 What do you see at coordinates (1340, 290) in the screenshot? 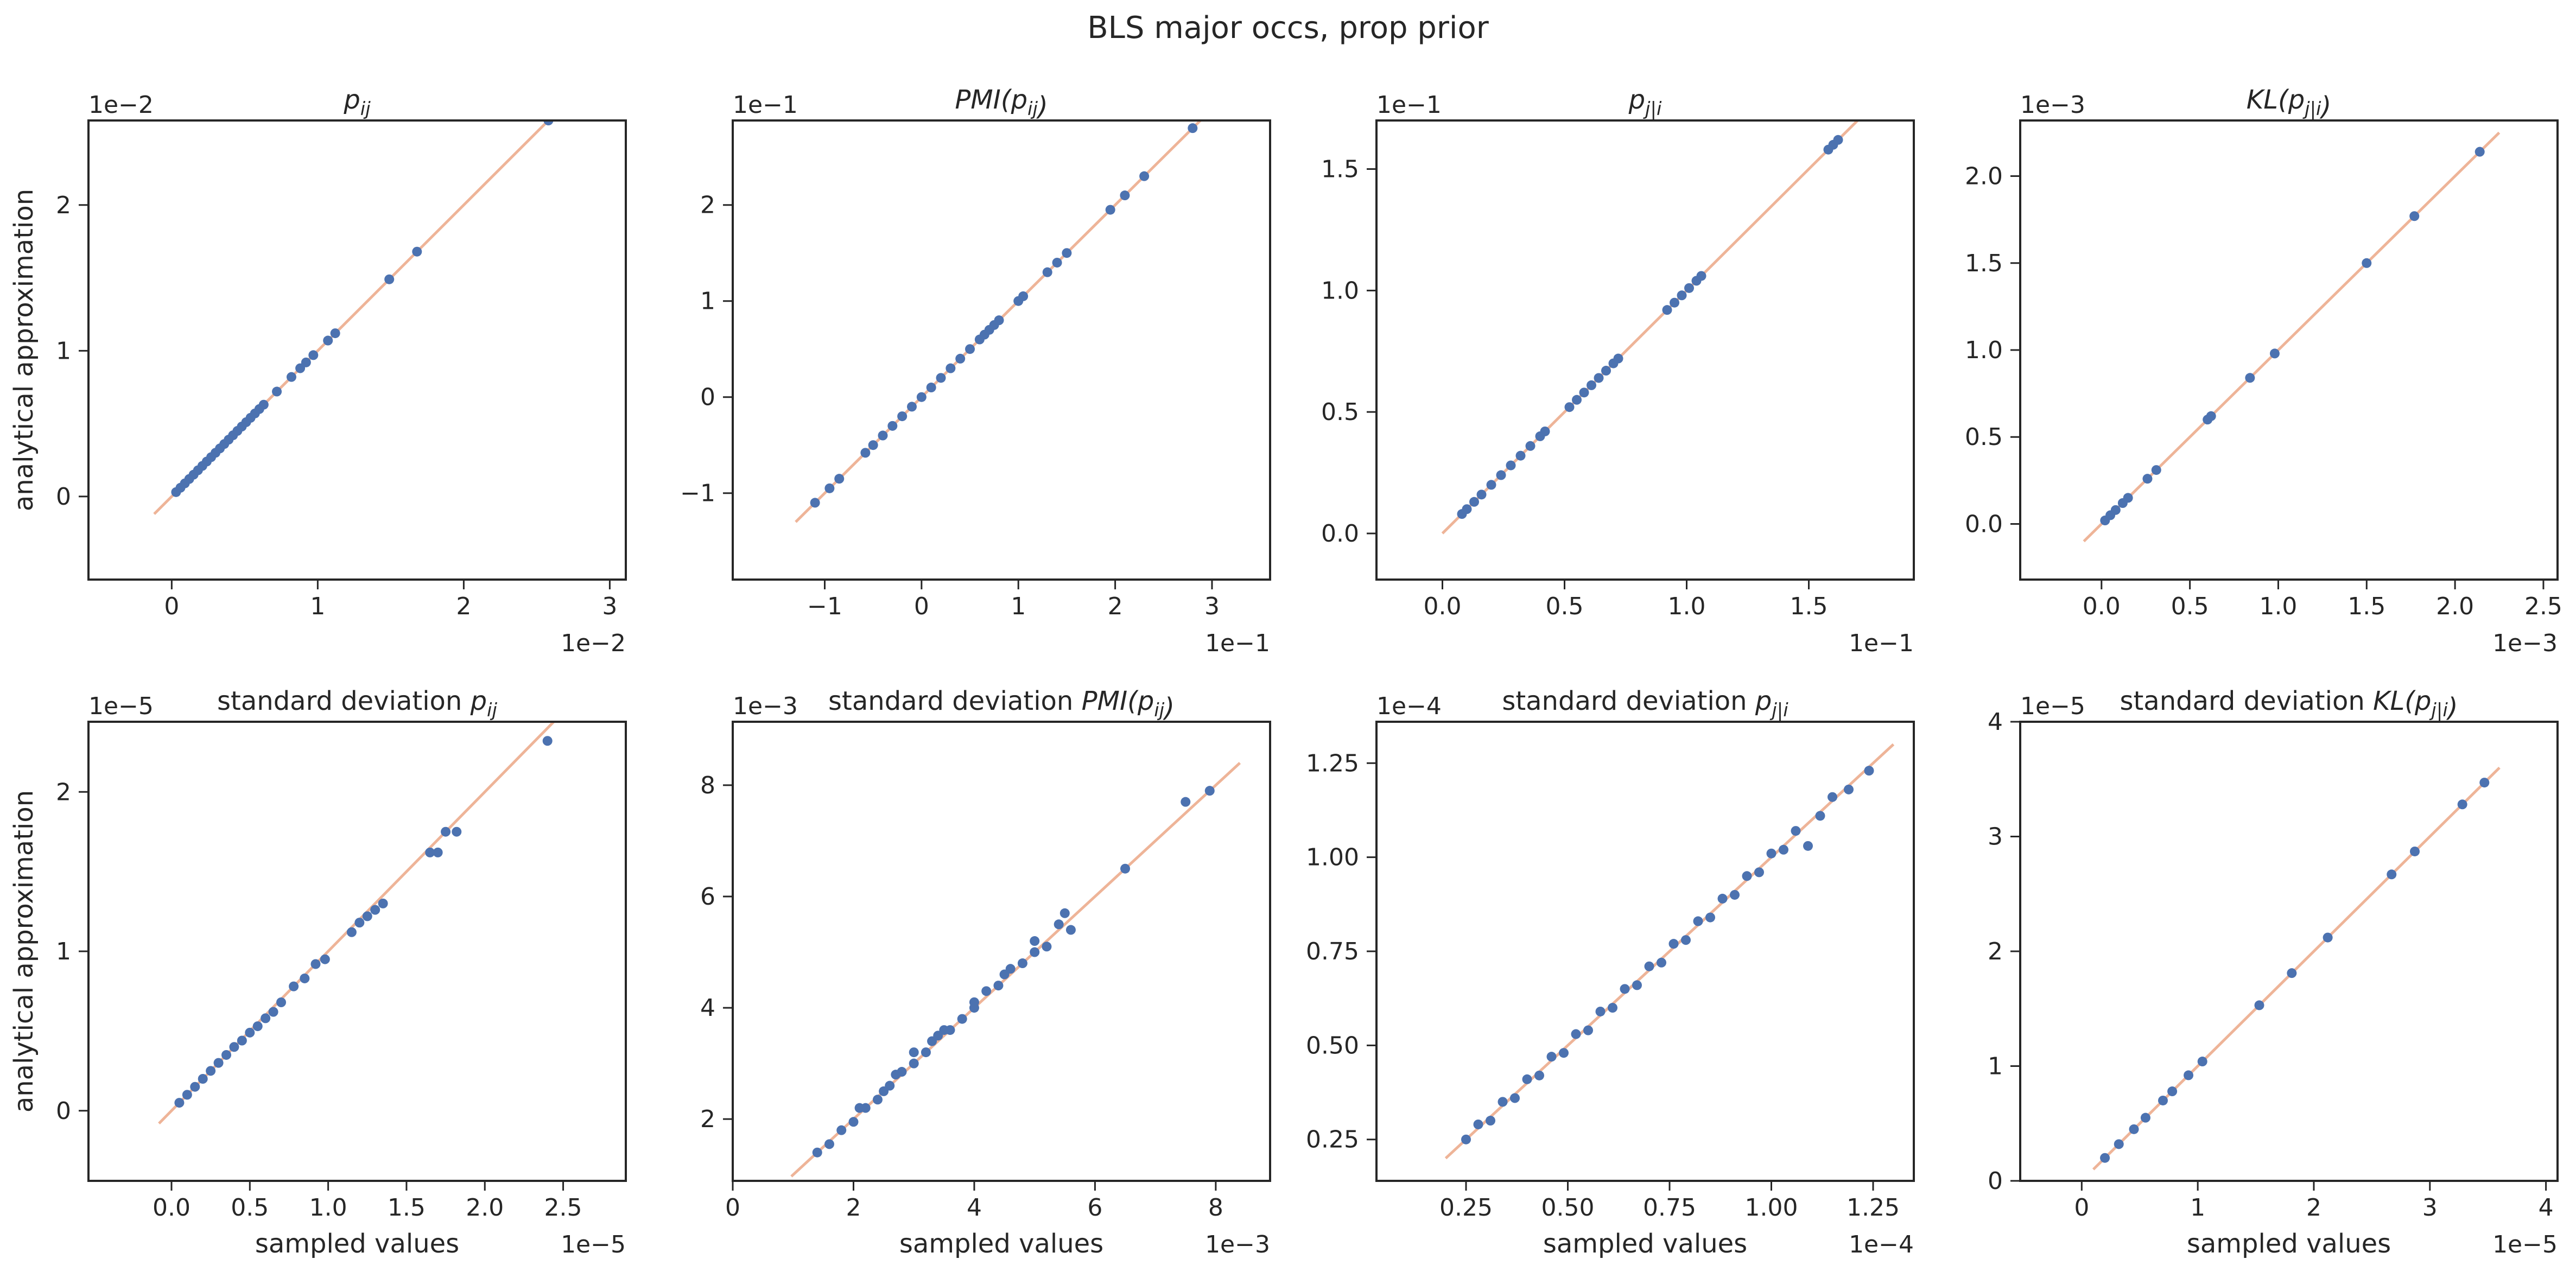
I see `y-tick-label: 1.0` at bounding box center [1340, 290].